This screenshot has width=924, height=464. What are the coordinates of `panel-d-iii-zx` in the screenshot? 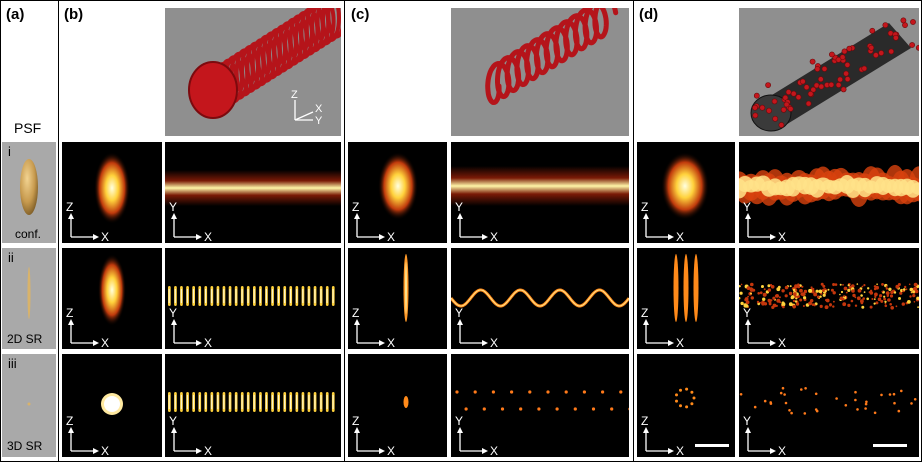 It's located at (686, 405).